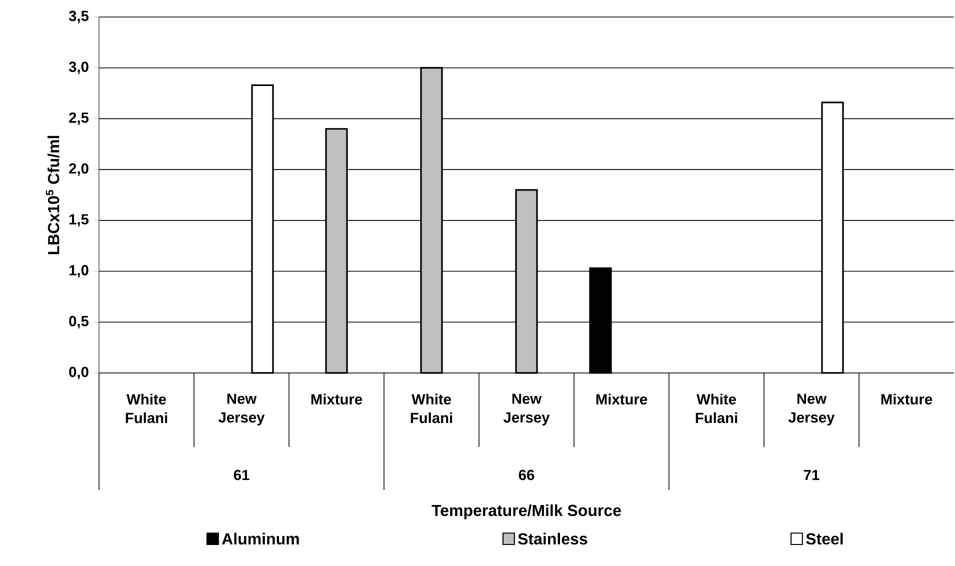 Image resolution: width=955 pixels, height=566 pixels. I want to click on y-axis-title: LBCx10$^{5}$ Cfu/ml, so click(53, 195).